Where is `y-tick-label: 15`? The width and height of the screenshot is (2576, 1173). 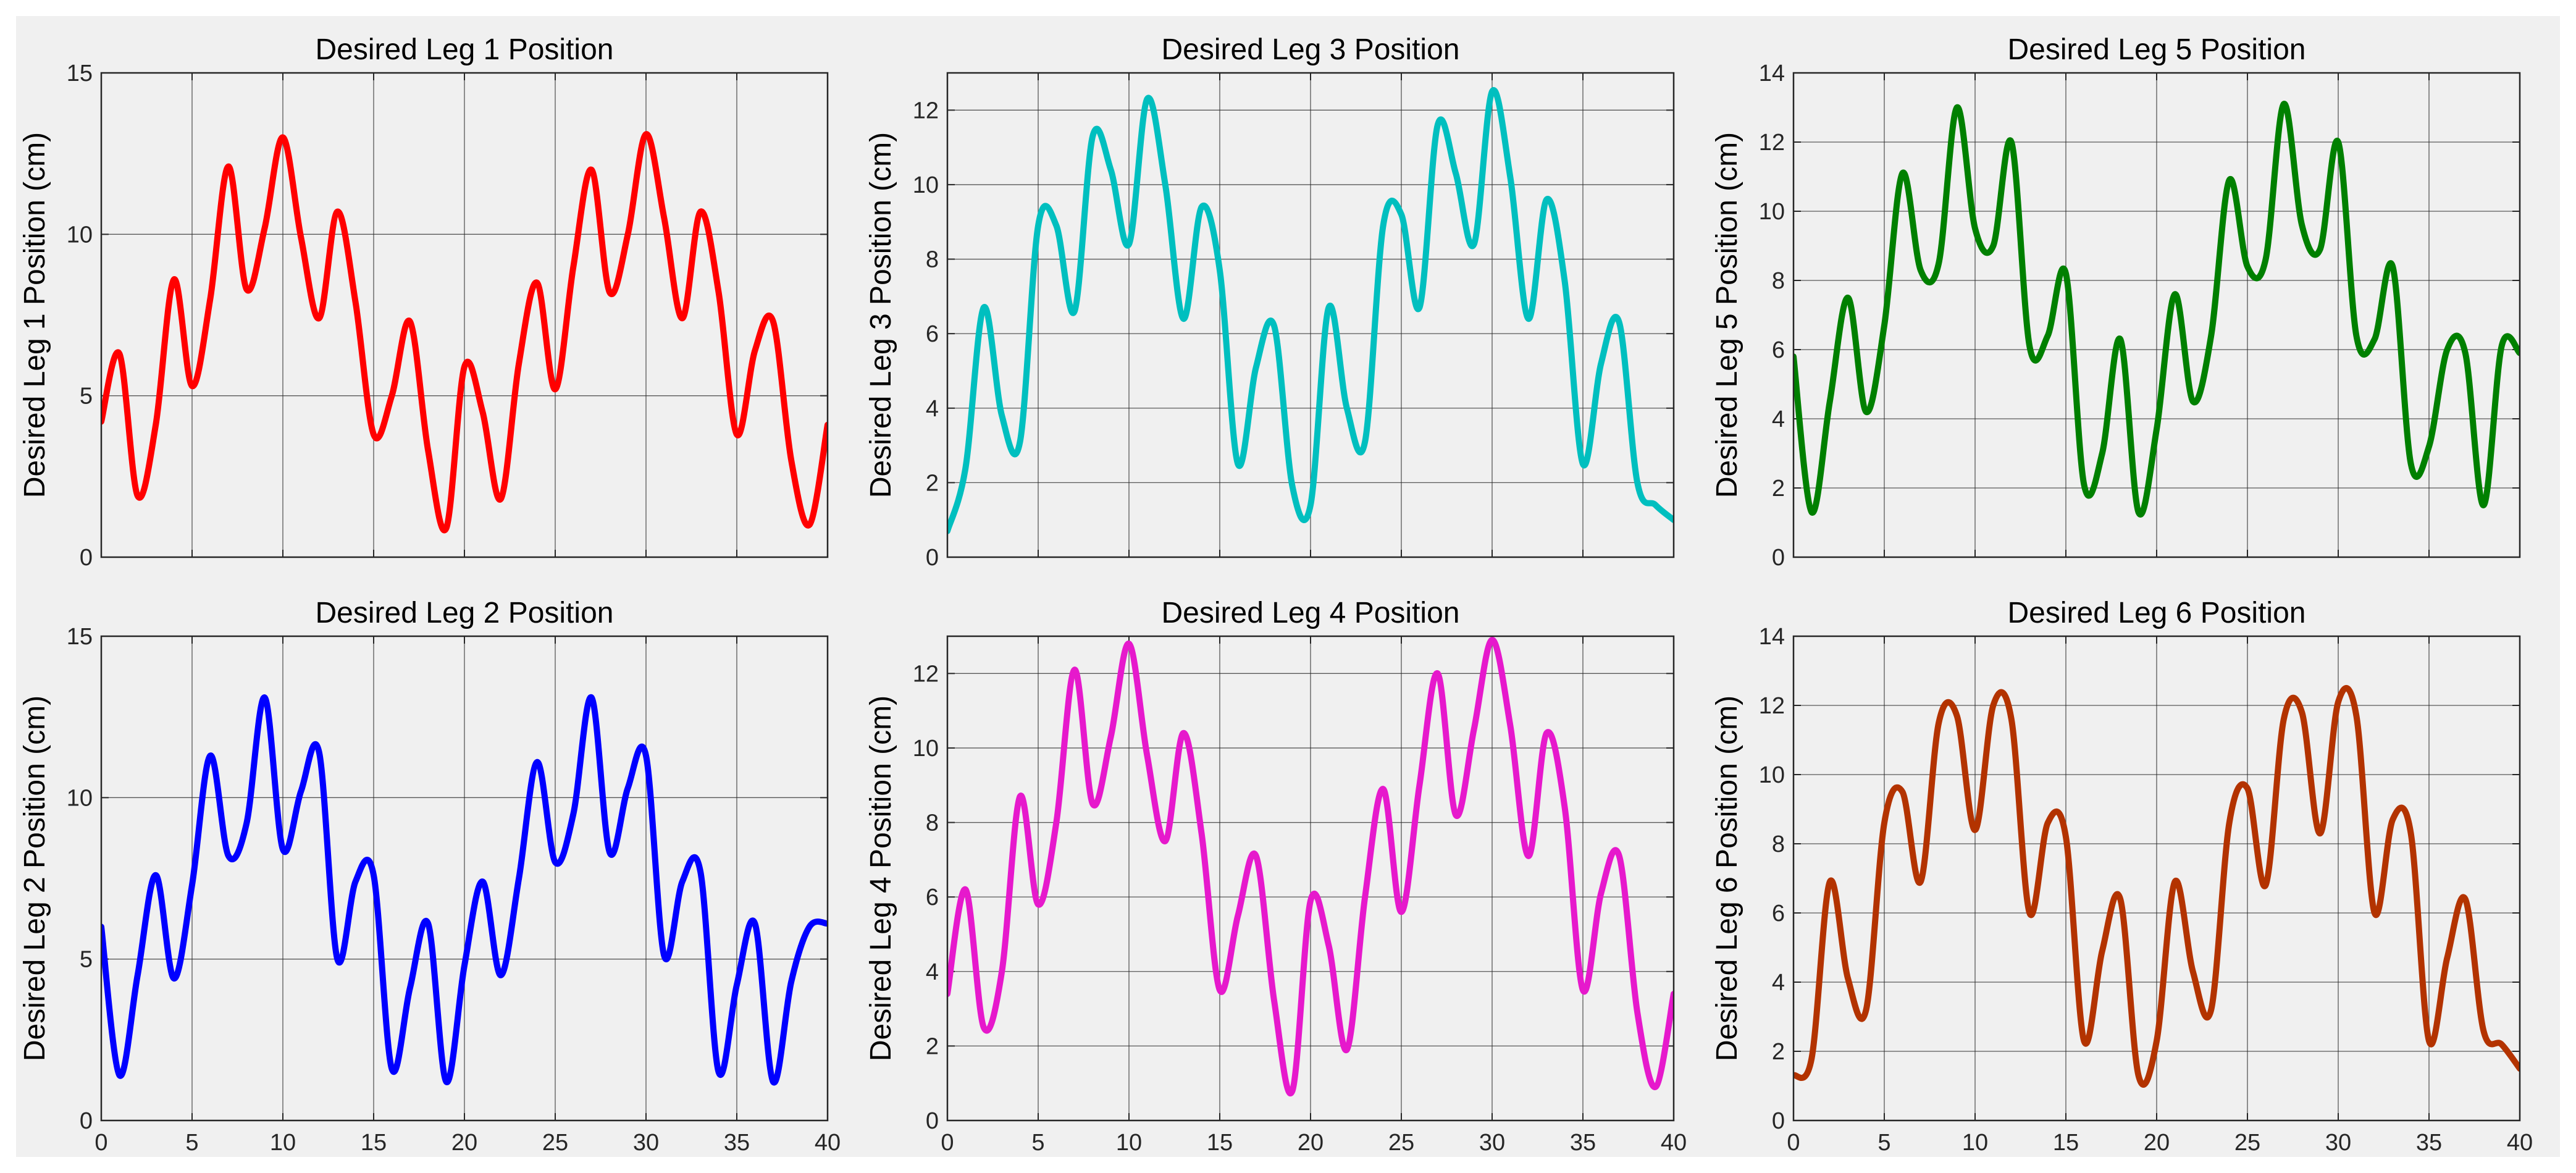 y-tick-label: 15 is located at coordinates (80, 637).